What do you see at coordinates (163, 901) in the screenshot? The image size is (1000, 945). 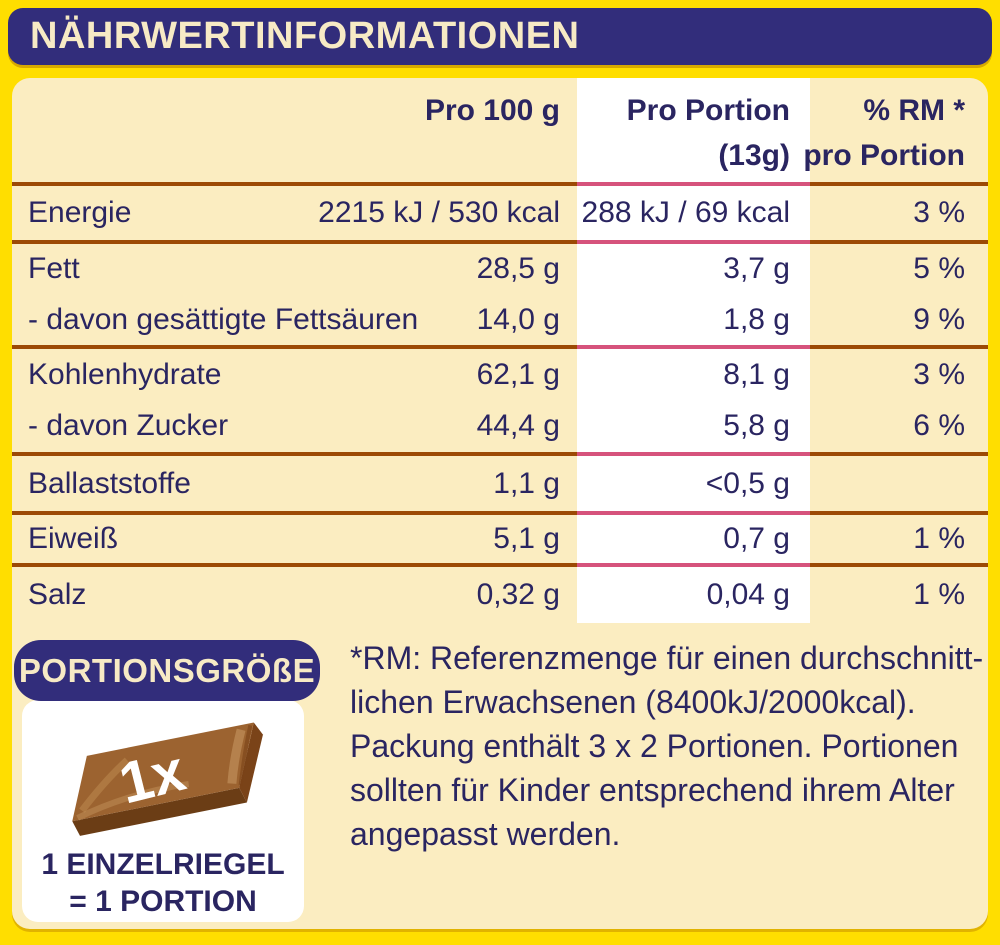 I see `portion-caption-line2: = 1 PORTION` at bounding box center [163, 901].